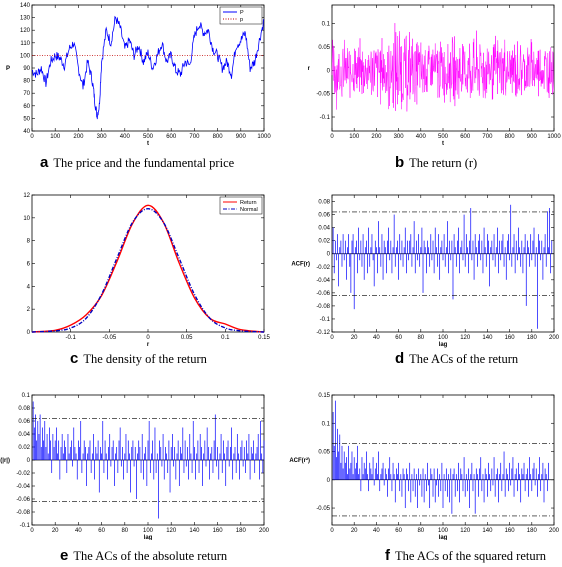 Image resolution: width=562 pixels, height=567 pixels. I want to click on x-tick-label-e: 160, so click(218, 531).